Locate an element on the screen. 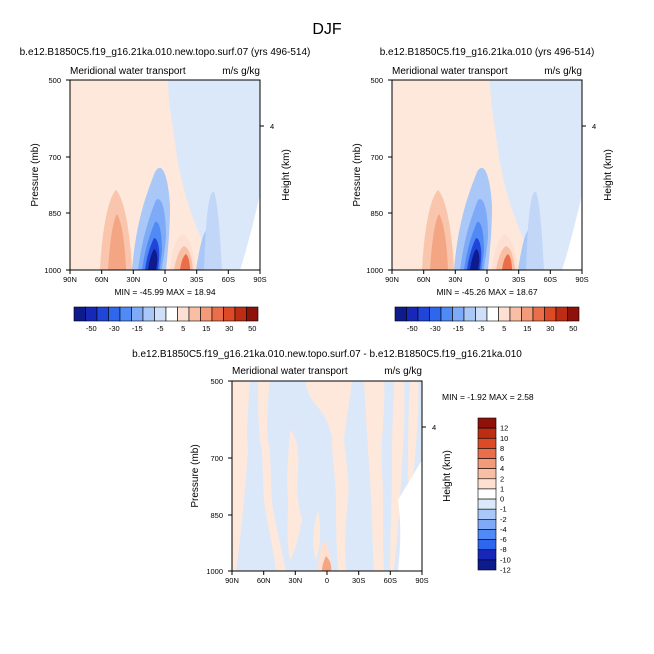  colorbar-label: 1 is located at coordinates (502, 488).